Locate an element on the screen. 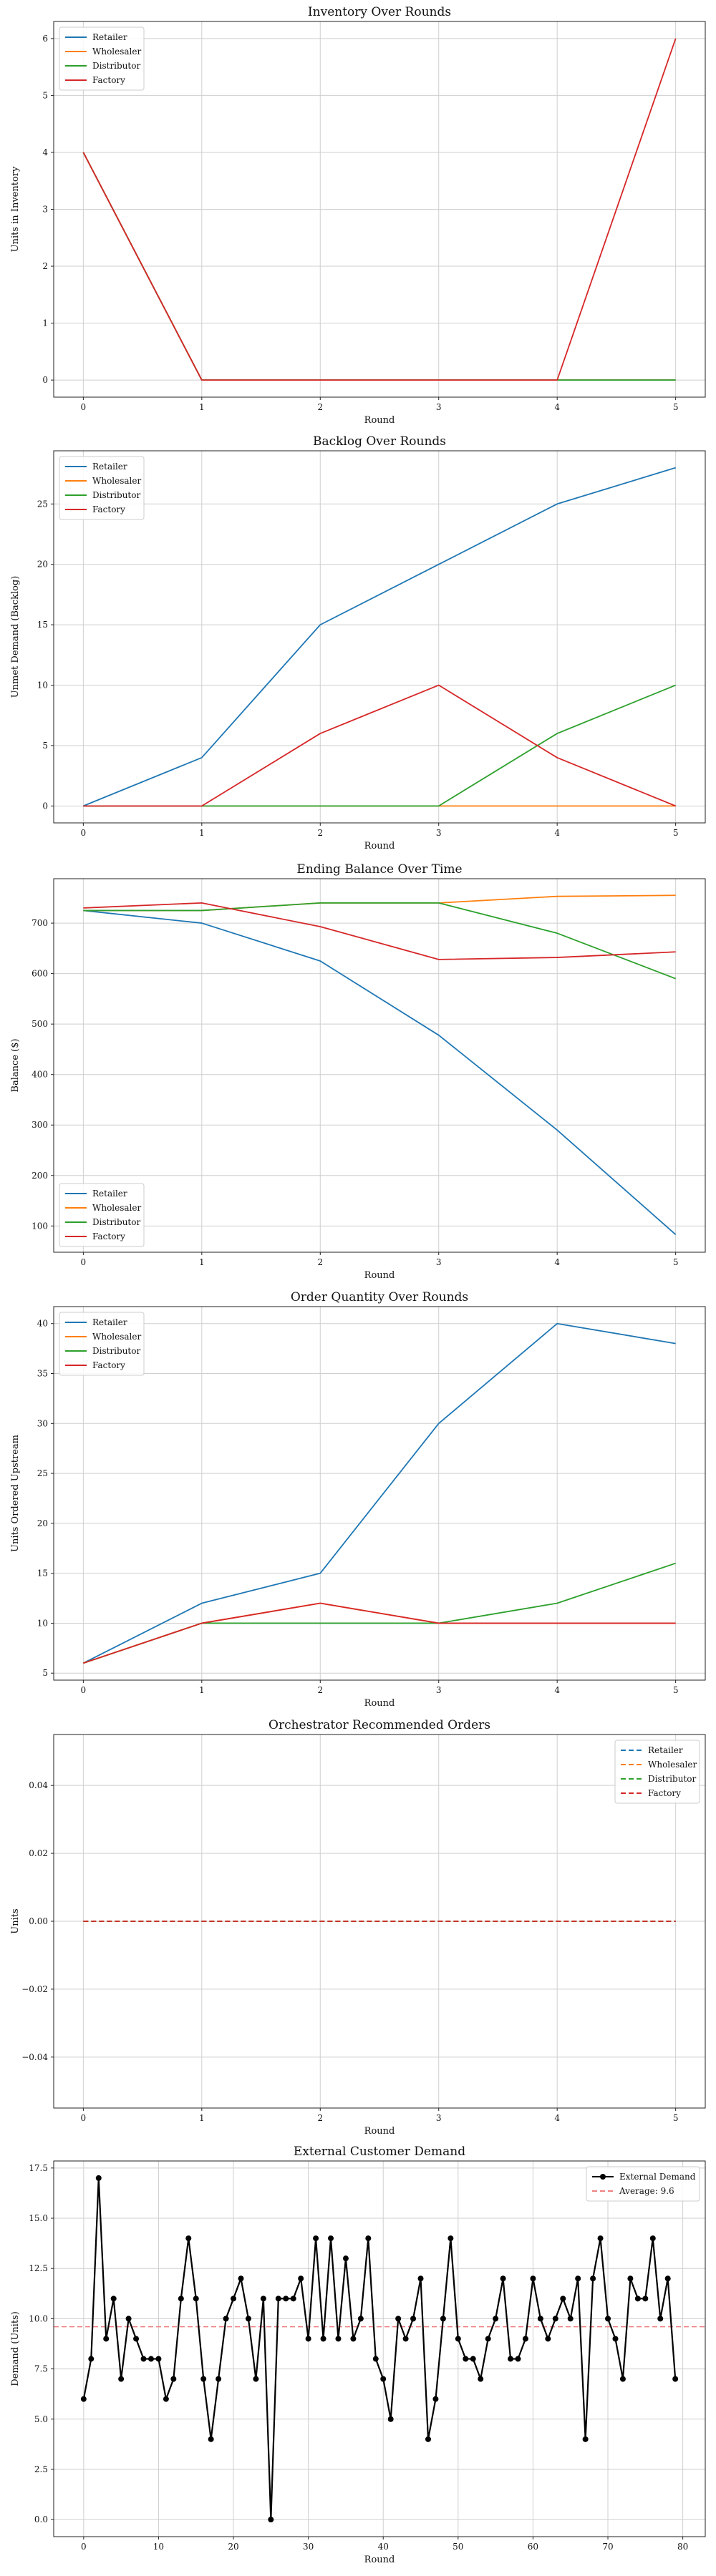  y-tick-label: 12.5 is located at coordinates (38, 2268).